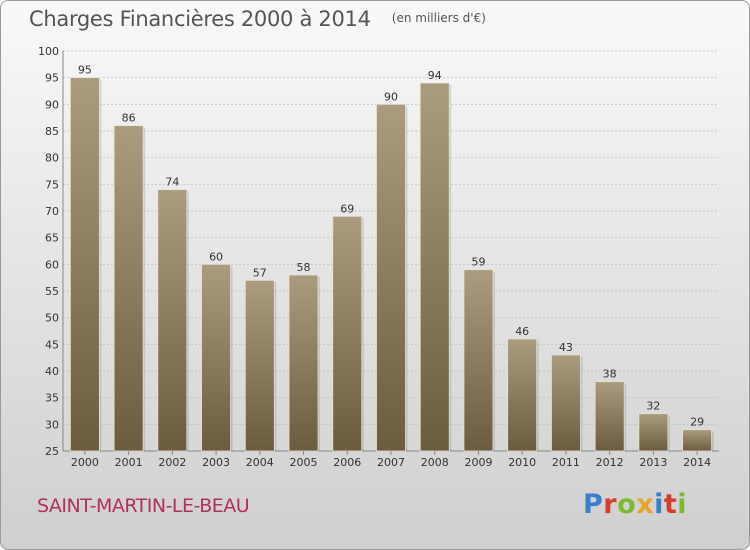 The height and width of the screenshot is (550, 750). Describe the element at coordinates (566, 347) in the screenshot. I see `bar-value-label: 43` at that location.